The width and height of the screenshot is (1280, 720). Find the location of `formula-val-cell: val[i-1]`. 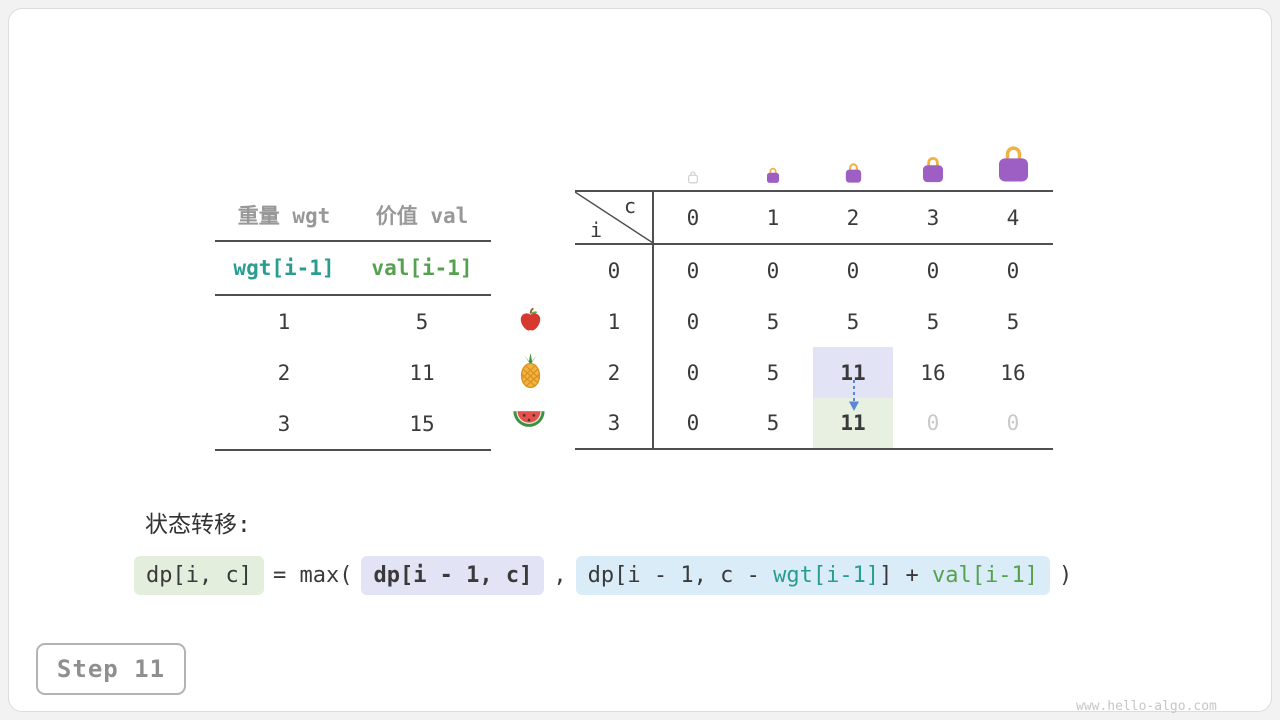

formula-val-cell: val[i-1] is located at coordinates (422, 268).